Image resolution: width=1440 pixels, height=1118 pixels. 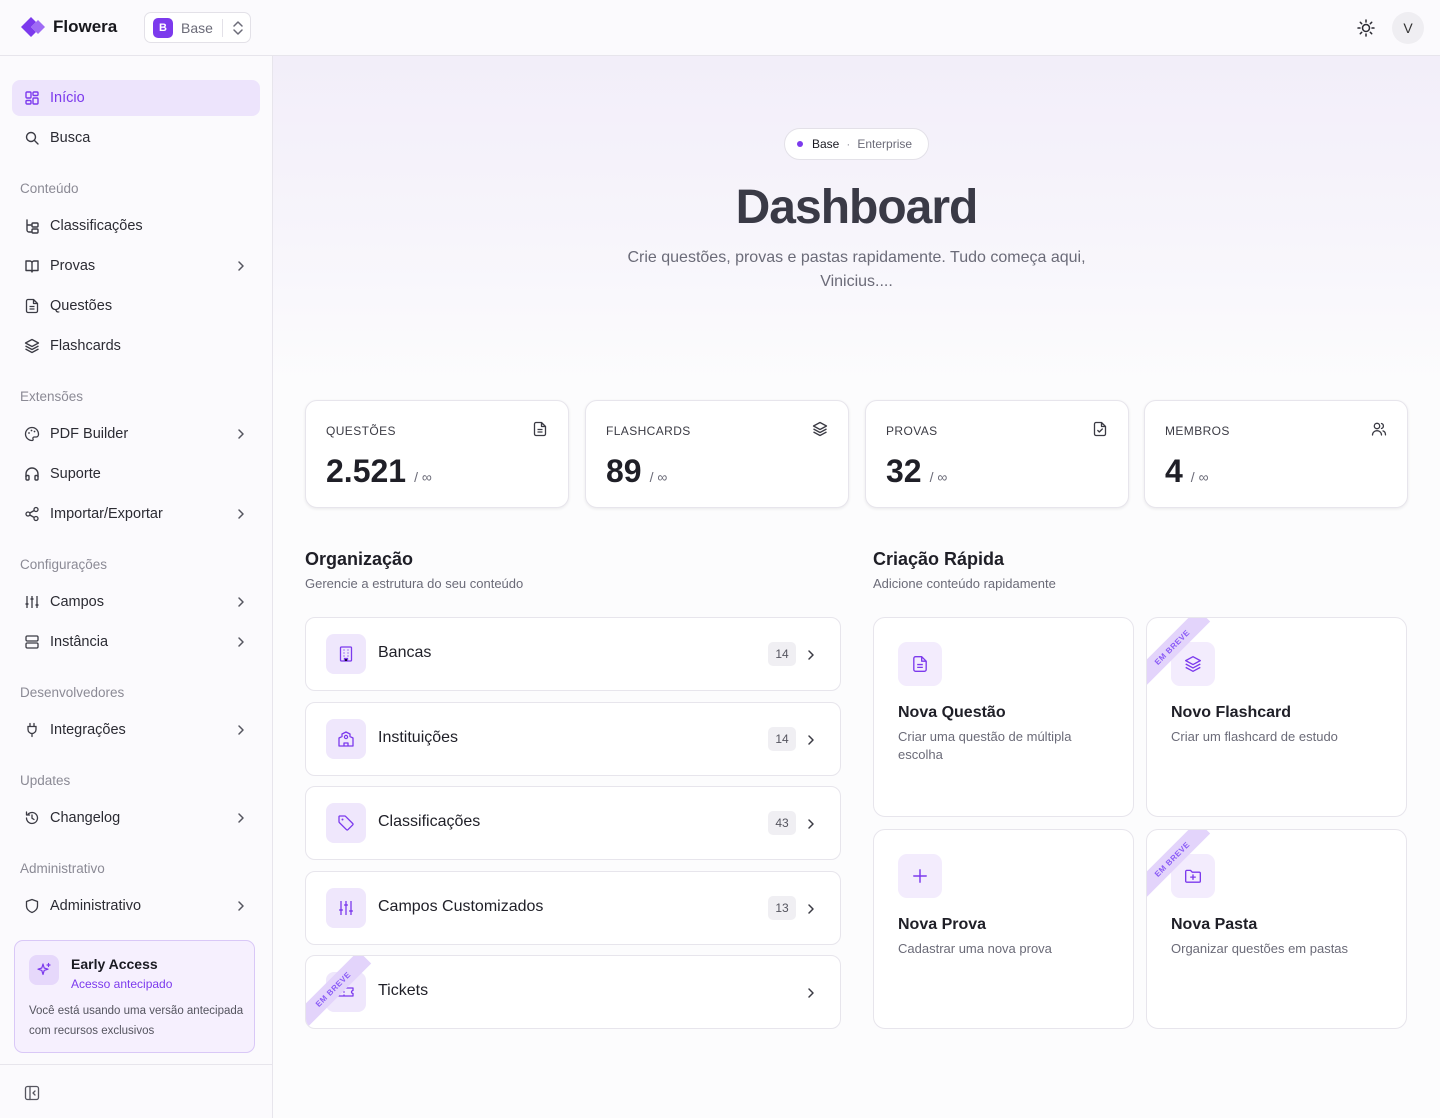 What do you see at coordinates (1174, 471) in the screenshot?
I see `stat-number: 4` at bounding box center [1174, 471].